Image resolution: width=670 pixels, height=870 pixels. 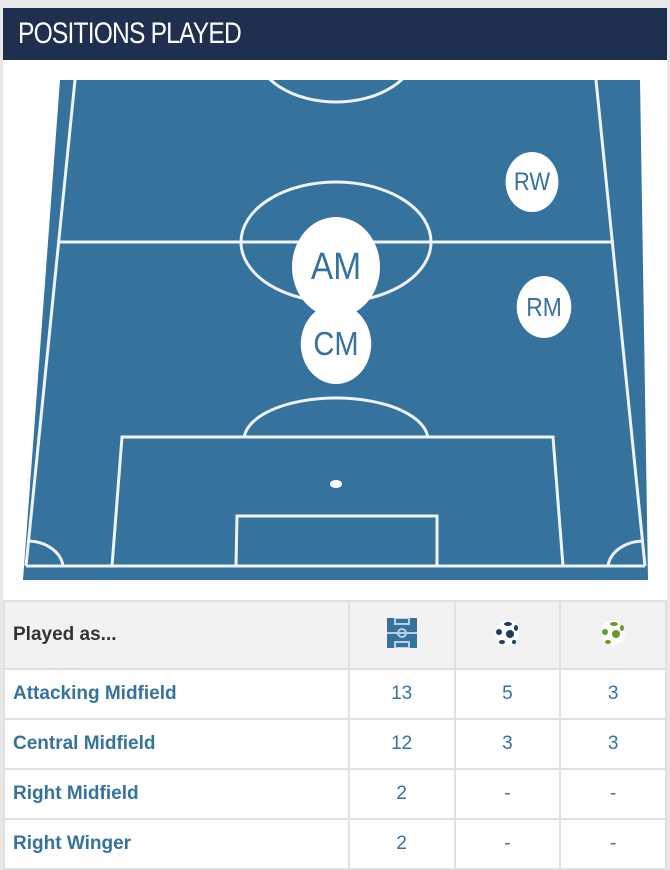 I want to click on table-row: Central Midfield 12 3 3, so click(x=335, y=744).